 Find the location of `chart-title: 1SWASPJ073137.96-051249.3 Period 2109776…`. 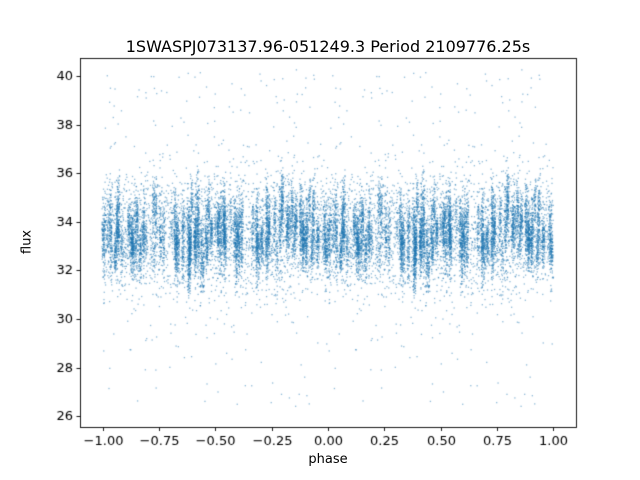

chart-title: 1SWASPJ073137.96-051249.3 Period 2109776… is located at coordinates (328, 46).